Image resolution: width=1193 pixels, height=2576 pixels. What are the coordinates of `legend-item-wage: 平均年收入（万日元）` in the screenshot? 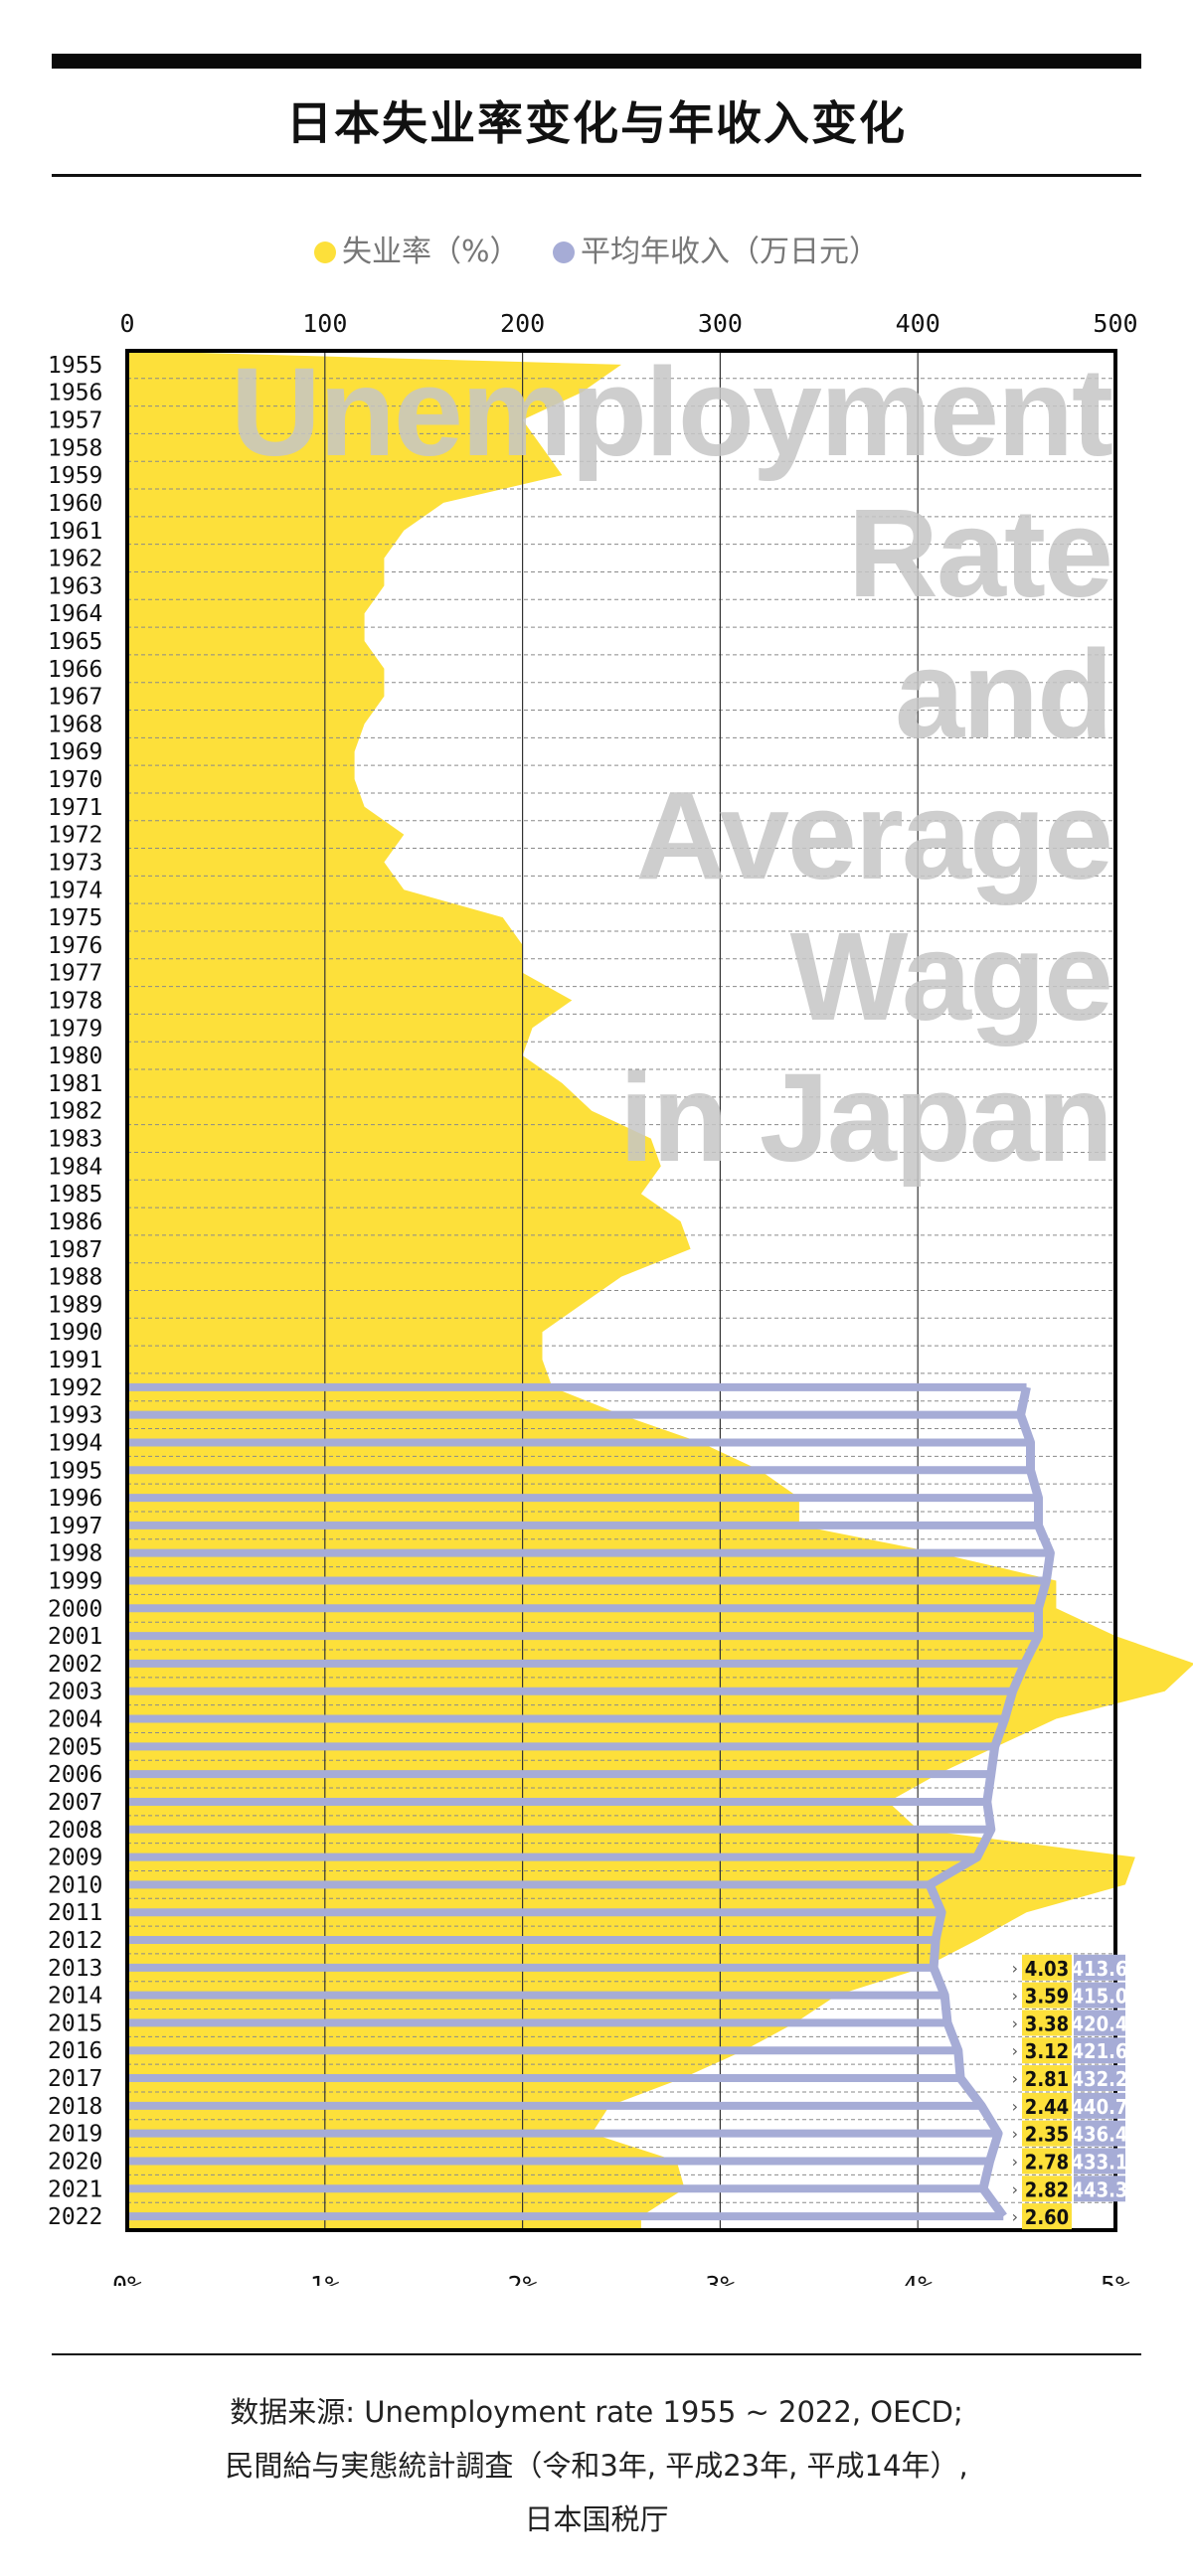 It's located at (716, 248).